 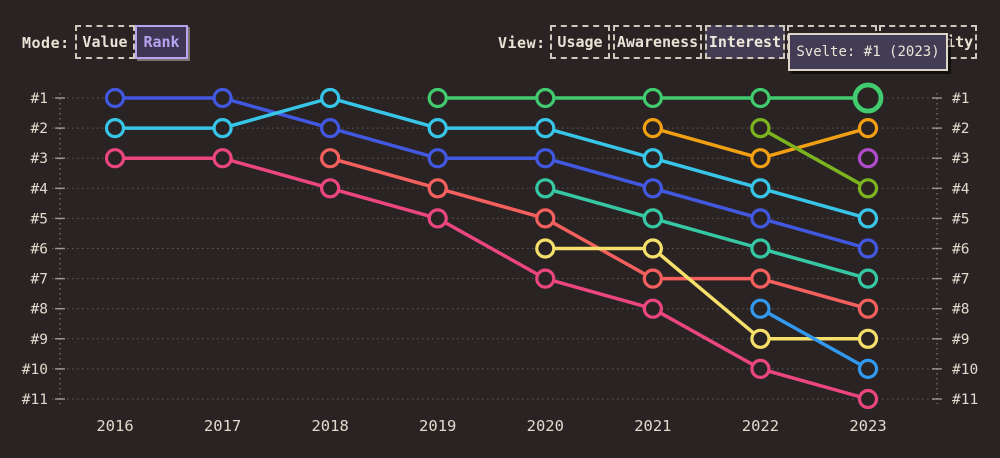 I want to click on tooltip: Svelte: #1 (2023), so click(x=868, y=52).